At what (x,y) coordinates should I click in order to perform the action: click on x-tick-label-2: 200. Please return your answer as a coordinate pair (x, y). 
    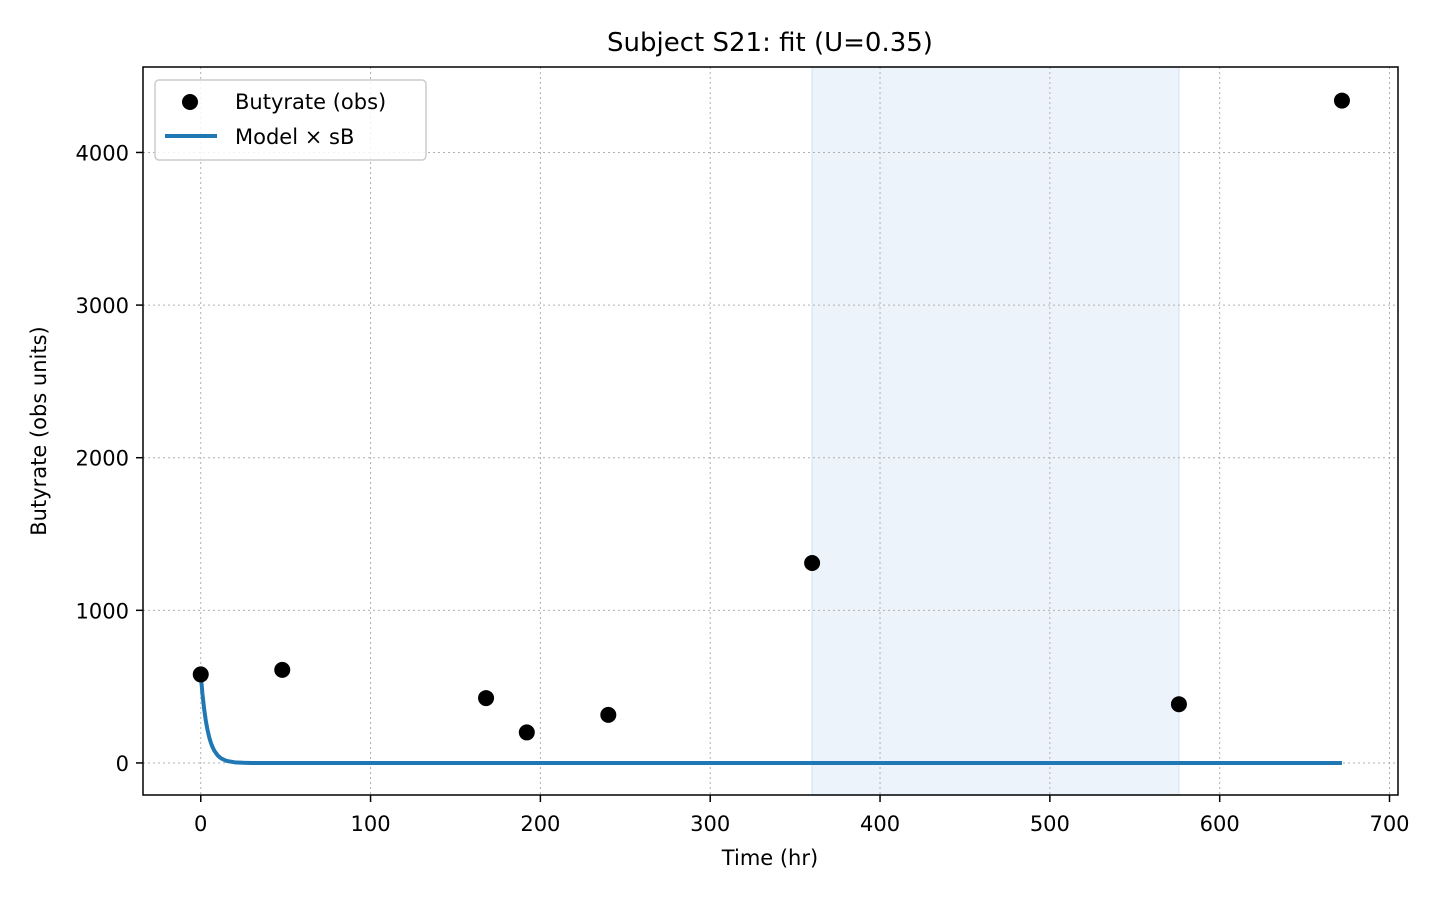
    Looking at the image, I should click on (540, 824).